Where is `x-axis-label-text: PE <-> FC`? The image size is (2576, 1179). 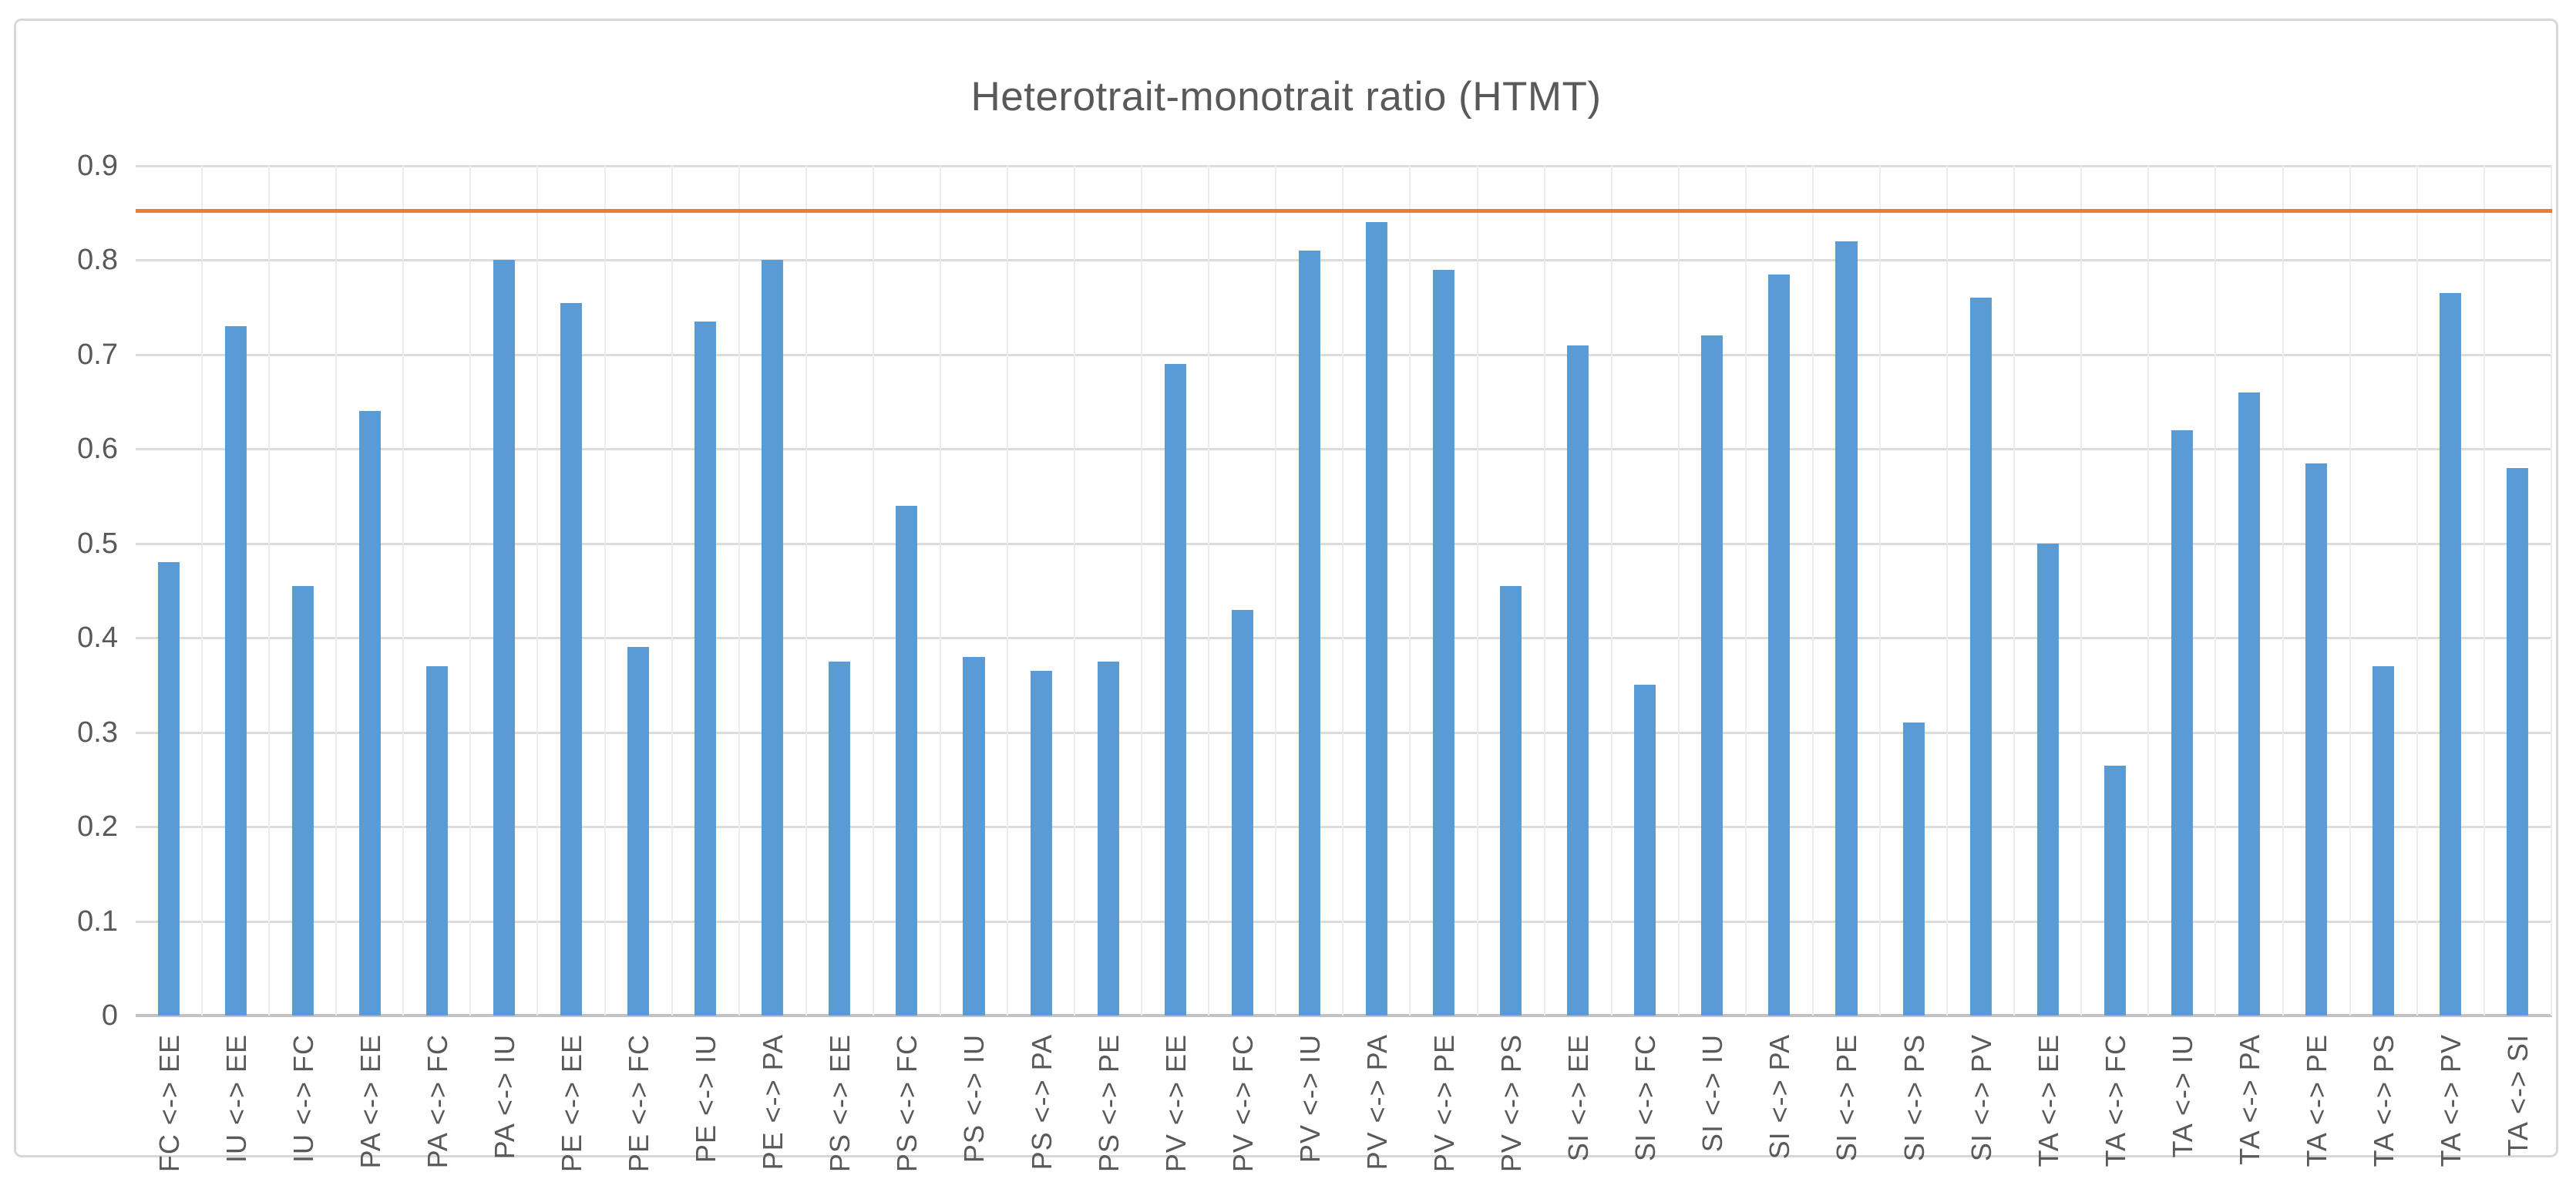
x-axis-label-text: PE <-> FC is located at coordinates (639, 1103).